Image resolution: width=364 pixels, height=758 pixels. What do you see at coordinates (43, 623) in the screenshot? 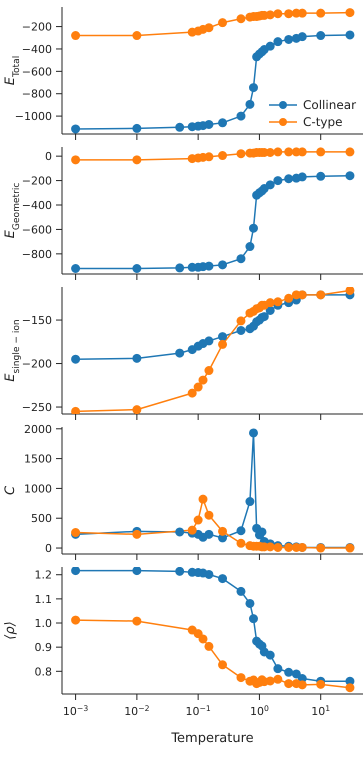
I see `y-tick-label: 1.0` at bounding box center [43, 623].